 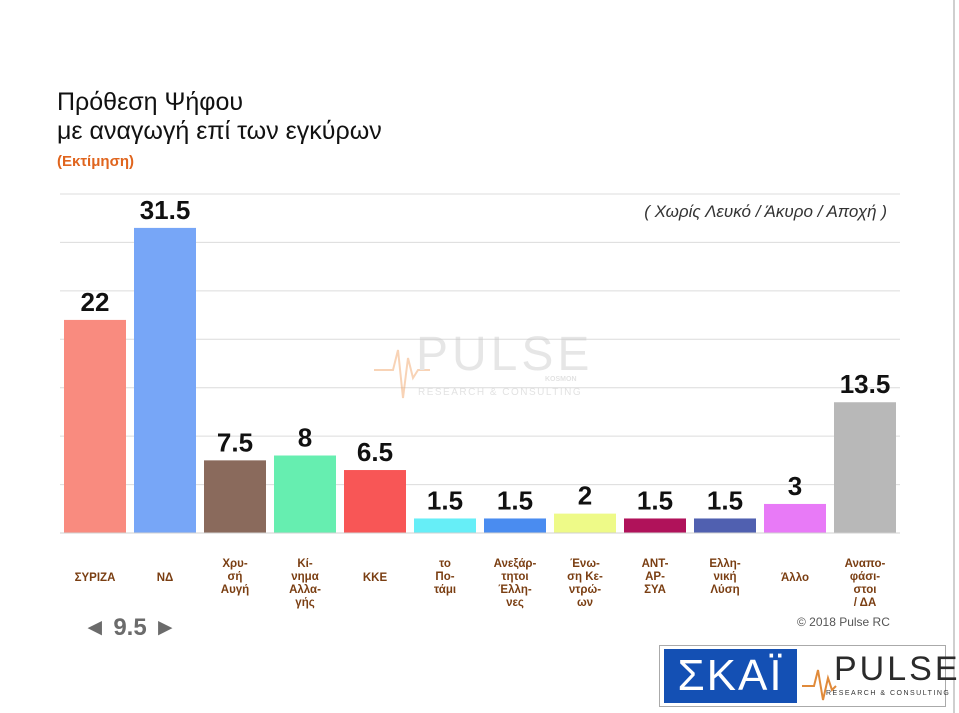 What do you see at coordinates (865, 583) in the screenshot?
I see `category-label: Αναπο-φάσι-στοι / ΔΑ` at bounding box center [865, 583].